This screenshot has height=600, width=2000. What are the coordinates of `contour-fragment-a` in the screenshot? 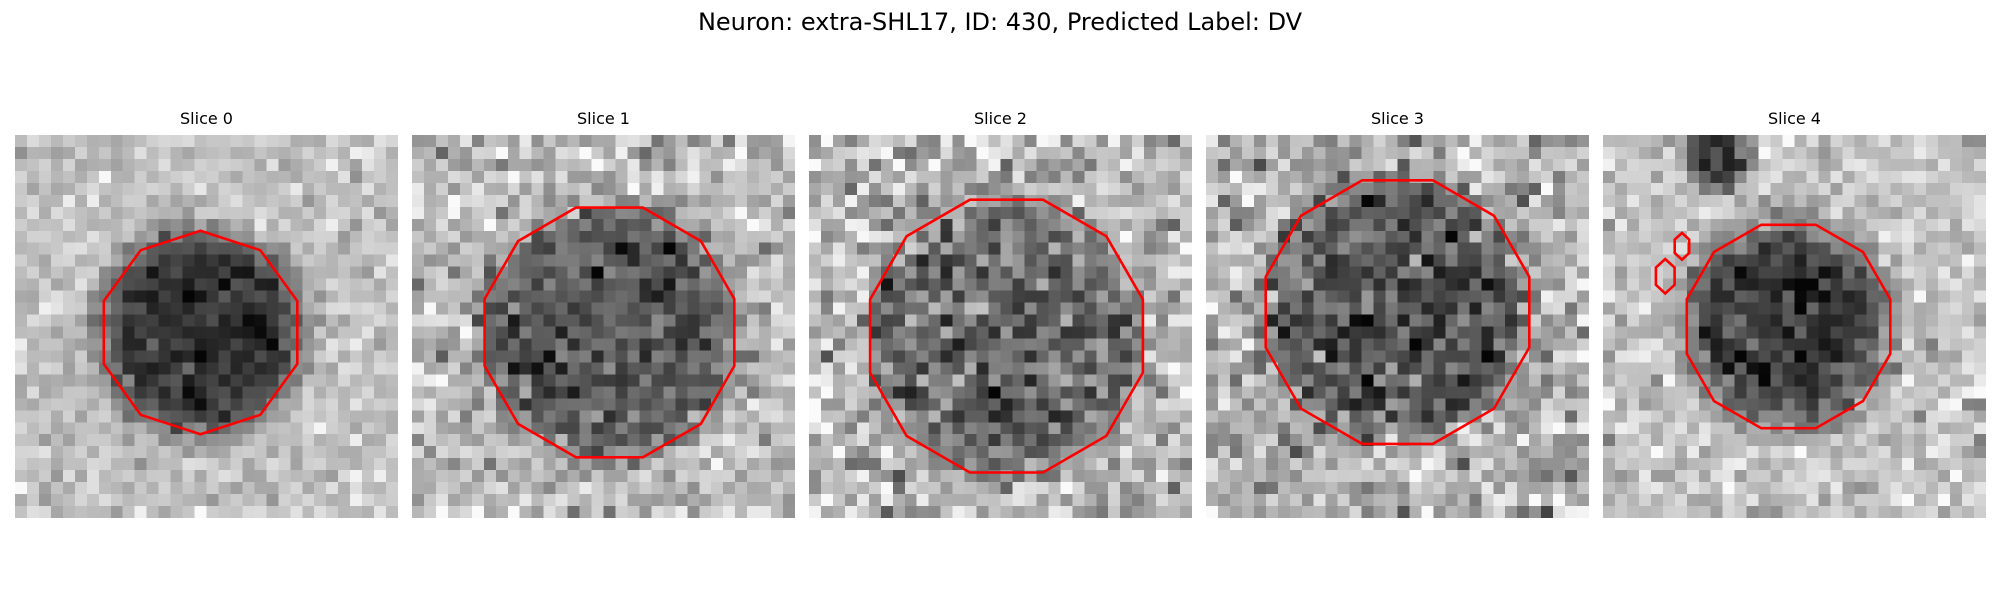 It's located at (1682, 246).